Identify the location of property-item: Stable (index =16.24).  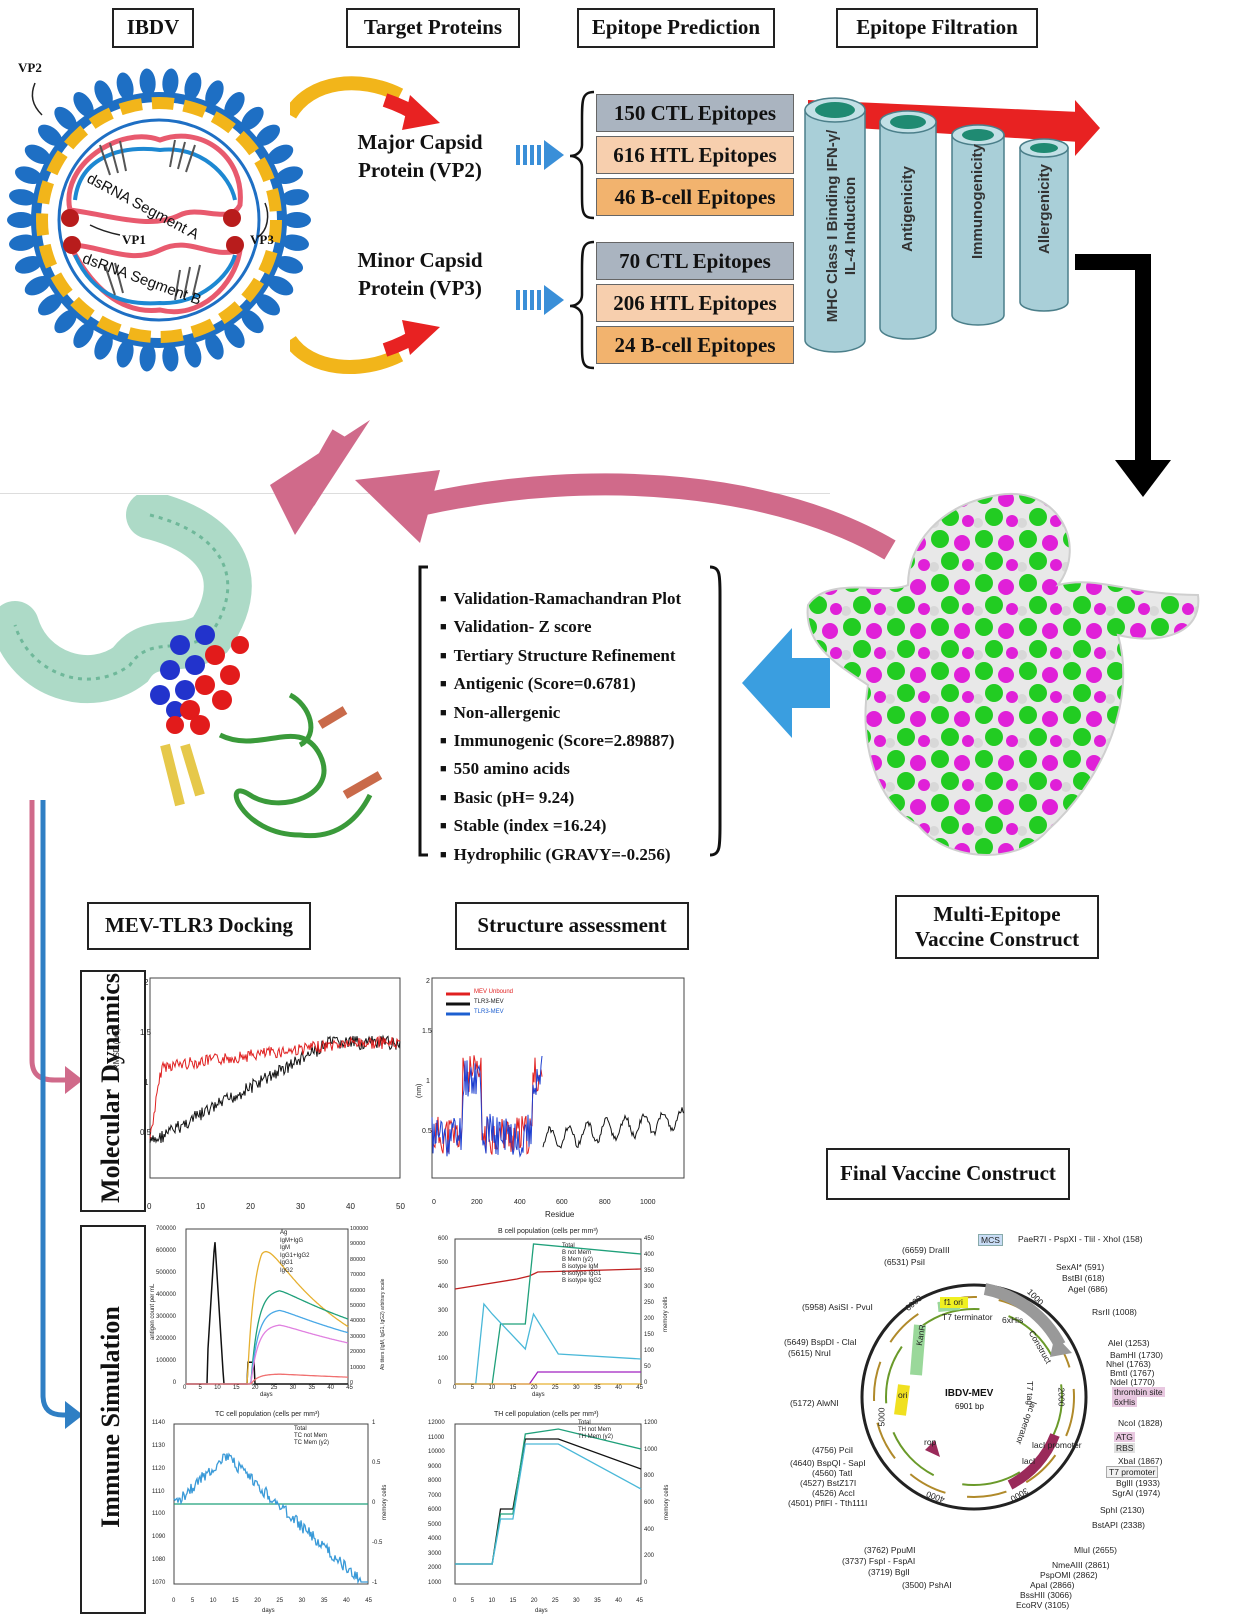
(560, 826).